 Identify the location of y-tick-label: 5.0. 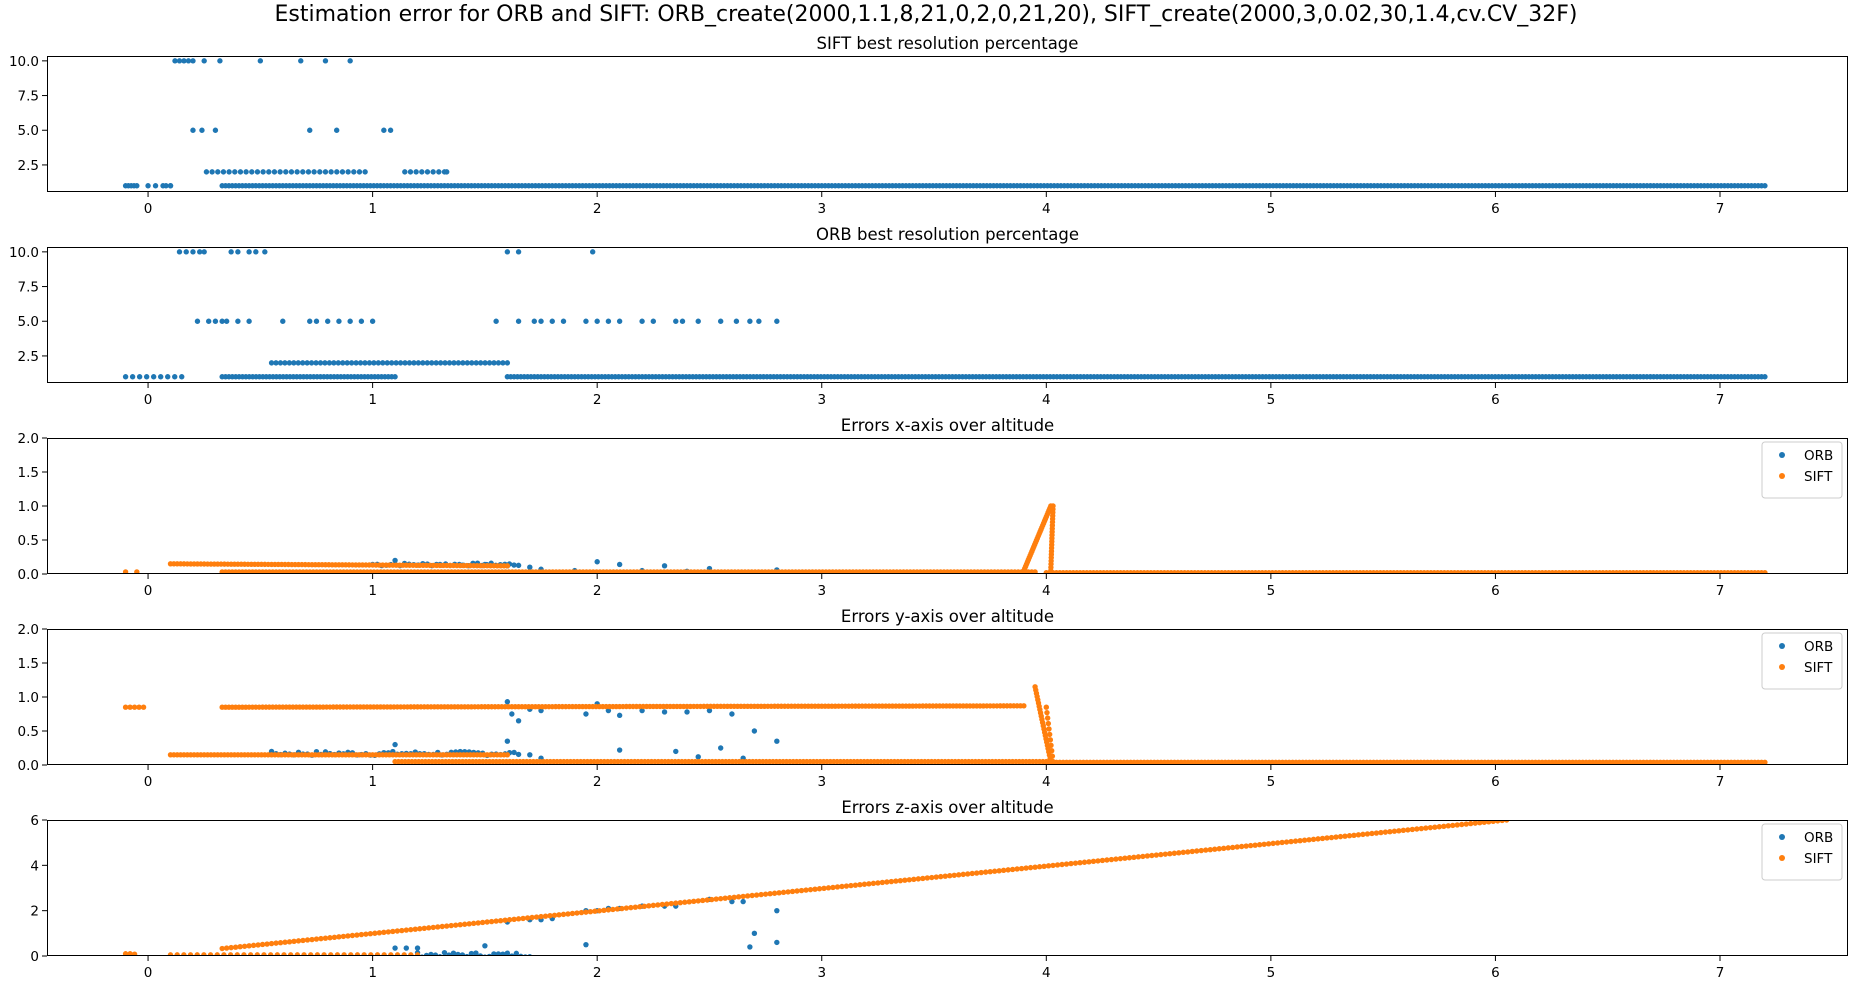
(28, 322).